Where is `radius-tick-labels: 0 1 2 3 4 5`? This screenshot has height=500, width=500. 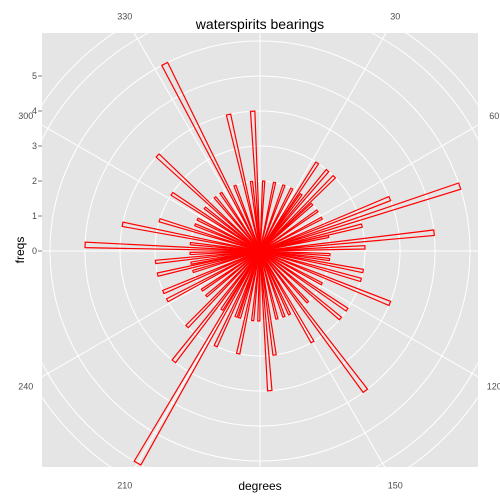 radius-tick-labels: 0 1 2 3 4 5 is located at coordinates (37, 163).